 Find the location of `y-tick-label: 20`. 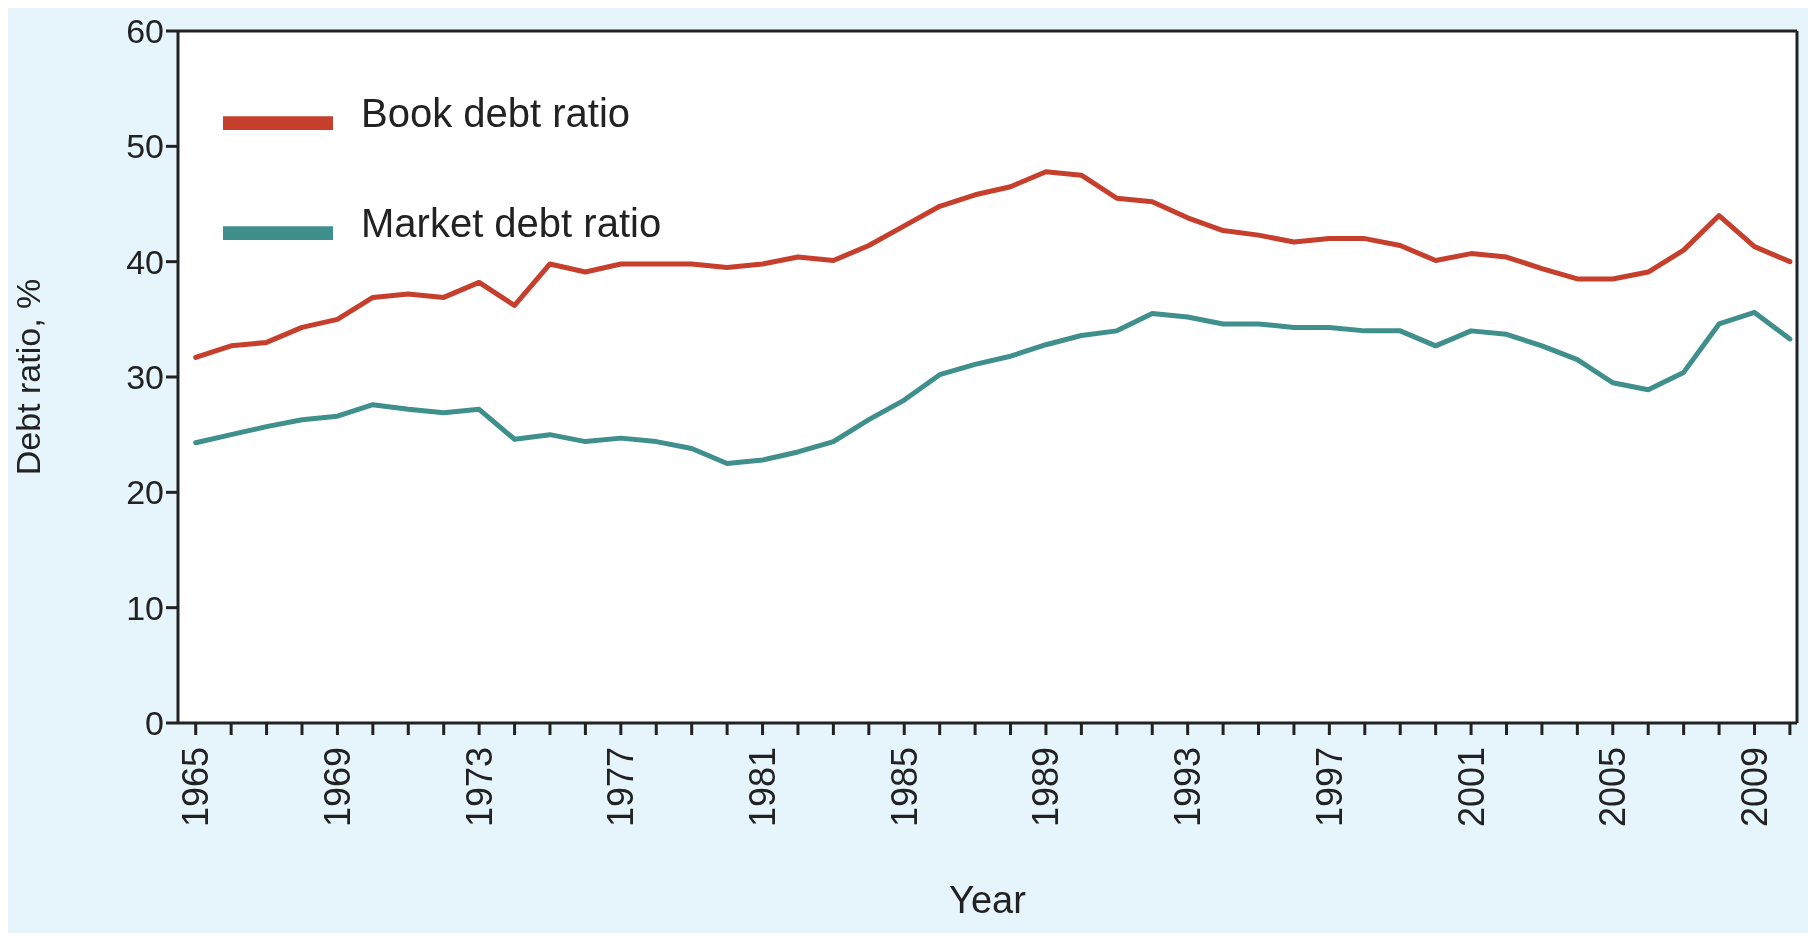

y-tick-label: 20 is located at coordinates (145, 492).